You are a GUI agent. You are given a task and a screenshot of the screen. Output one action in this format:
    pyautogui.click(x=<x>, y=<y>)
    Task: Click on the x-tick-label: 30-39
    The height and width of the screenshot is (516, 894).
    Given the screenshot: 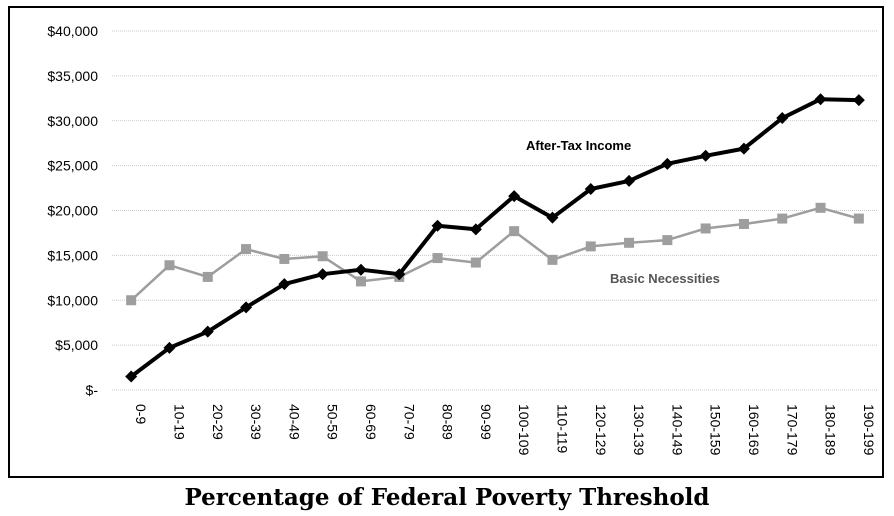 What is the action you would take?
    pyautogui.click(x=256, y=422)
    